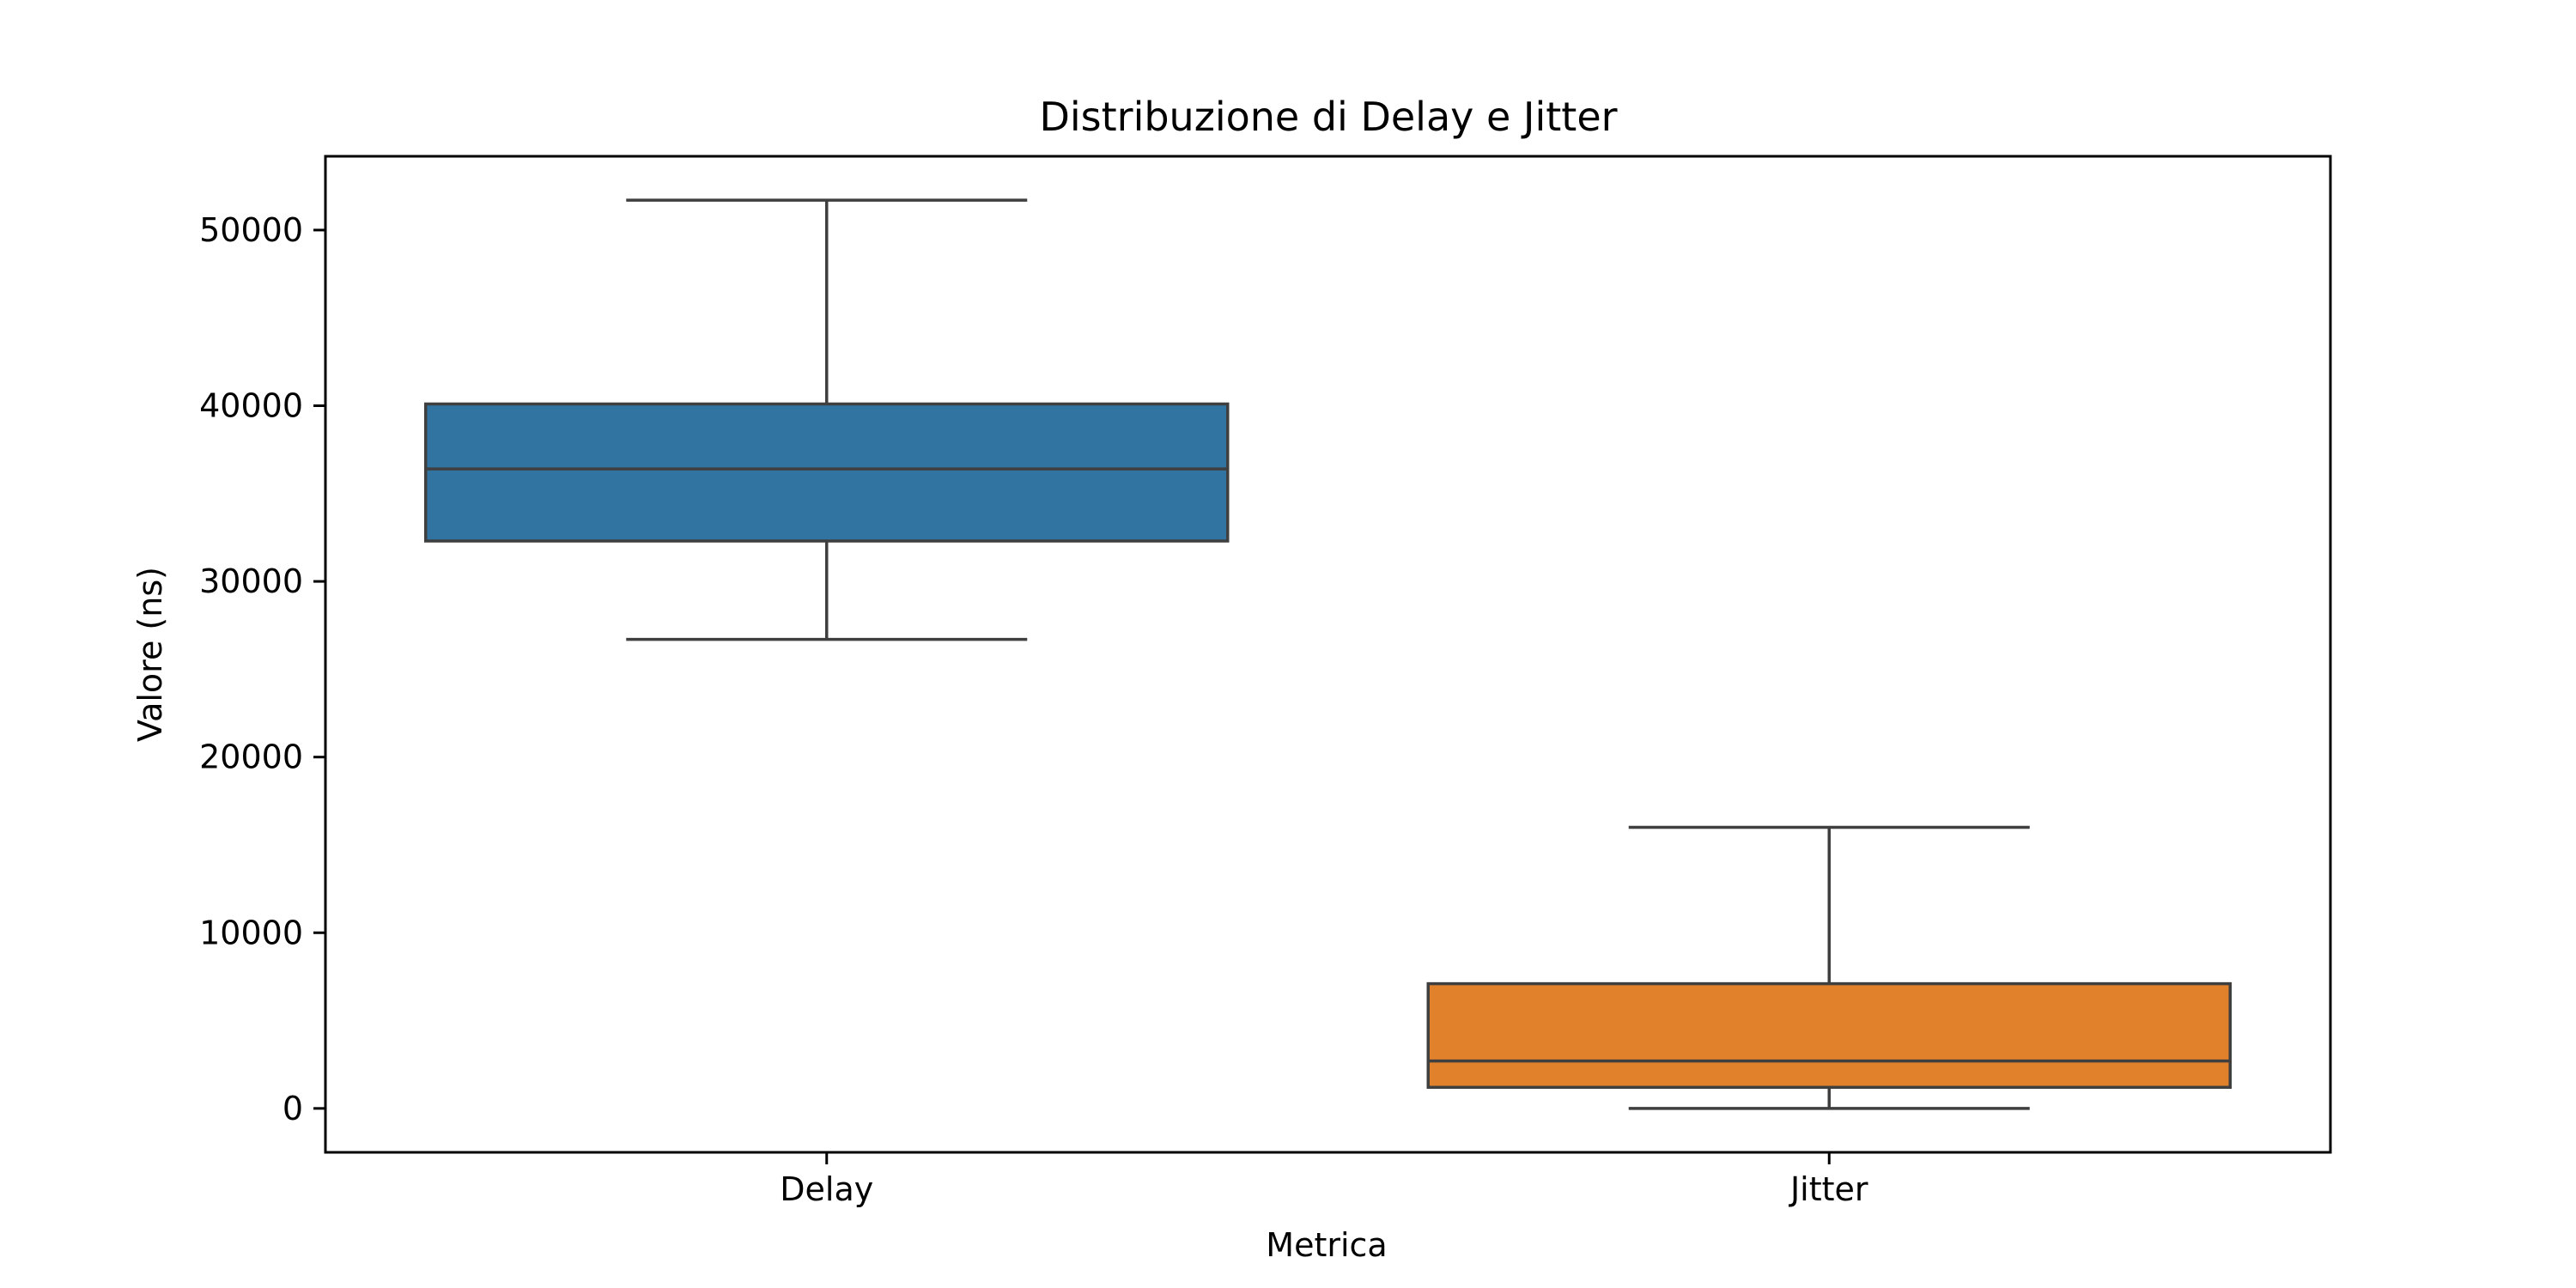  Describe the element at coordinates (251, 581) in the screenshot. I see `y-tick-label: 30000` at that location.